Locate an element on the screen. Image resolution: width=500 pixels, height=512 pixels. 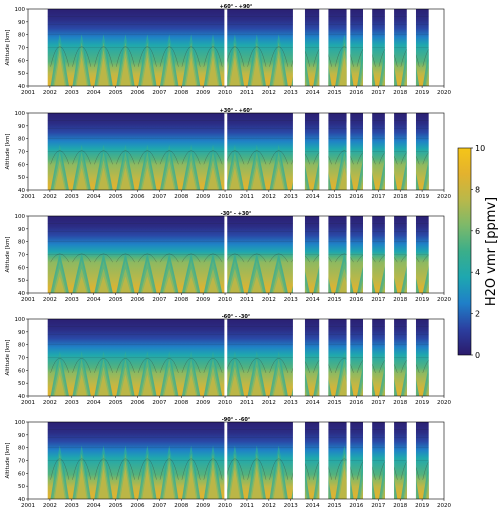
x-tick-label: 2016 is located at coordinates (356, 93).